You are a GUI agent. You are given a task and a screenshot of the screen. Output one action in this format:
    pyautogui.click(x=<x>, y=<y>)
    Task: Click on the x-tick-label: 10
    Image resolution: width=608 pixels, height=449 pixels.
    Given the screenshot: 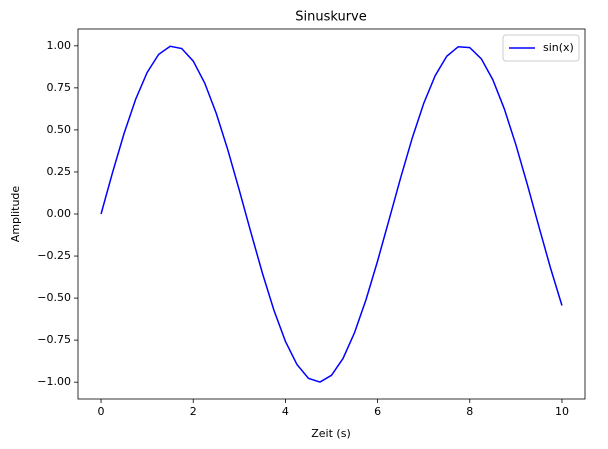 What is the action you would take?
    pyautogui.click(x=562, y=411)
    